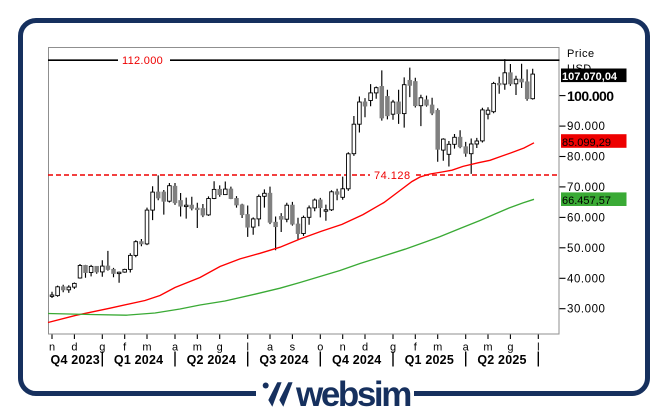  Describe the element at coordinates (501, 360) in the screenshot. I see `svg-text: Q2 2025` at that location.